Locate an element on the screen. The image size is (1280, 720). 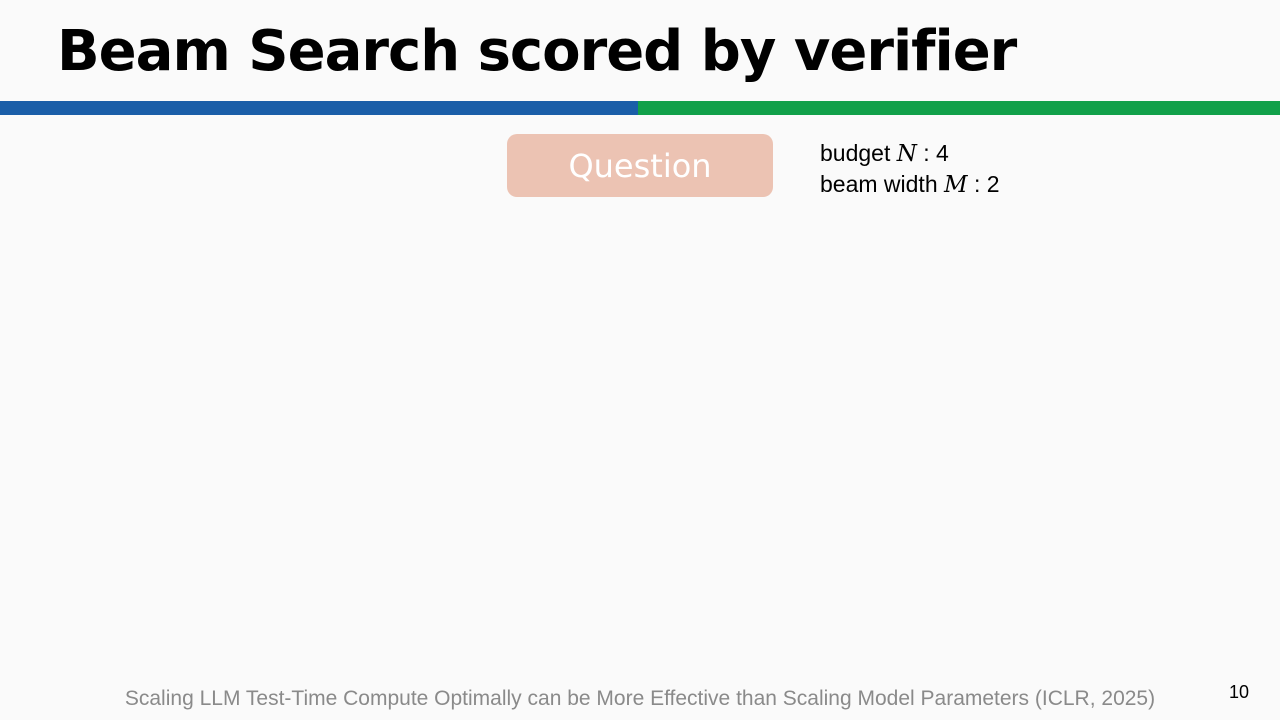
search-parameters: budget N : 4 beam width M : 2 is located at coordinates (910, 169).